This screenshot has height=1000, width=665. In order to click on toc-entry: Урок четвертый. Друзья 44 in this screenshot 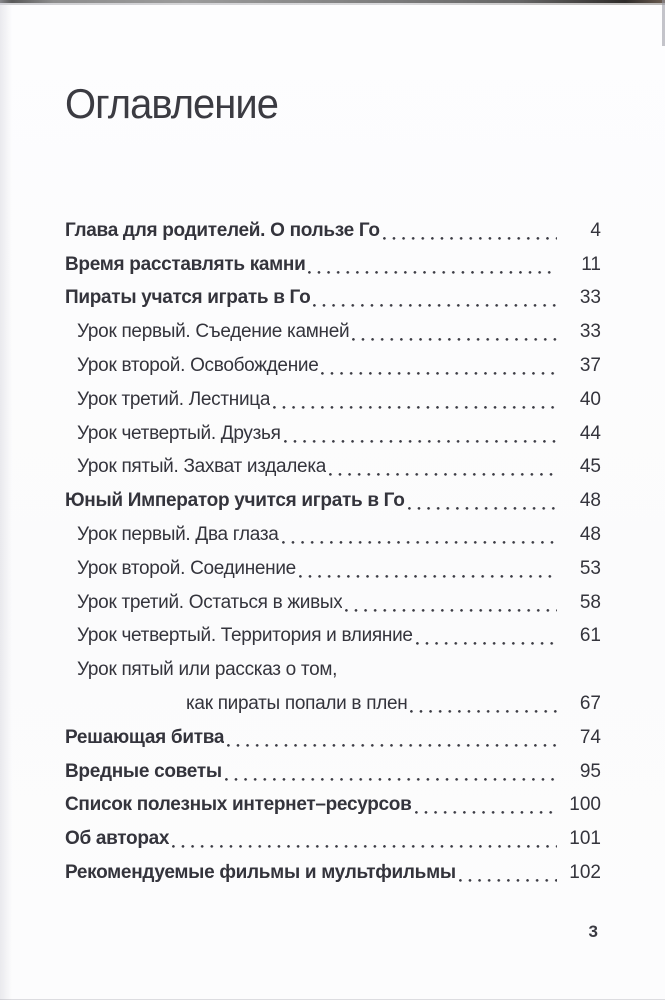, I will do `click(333, 433)`.